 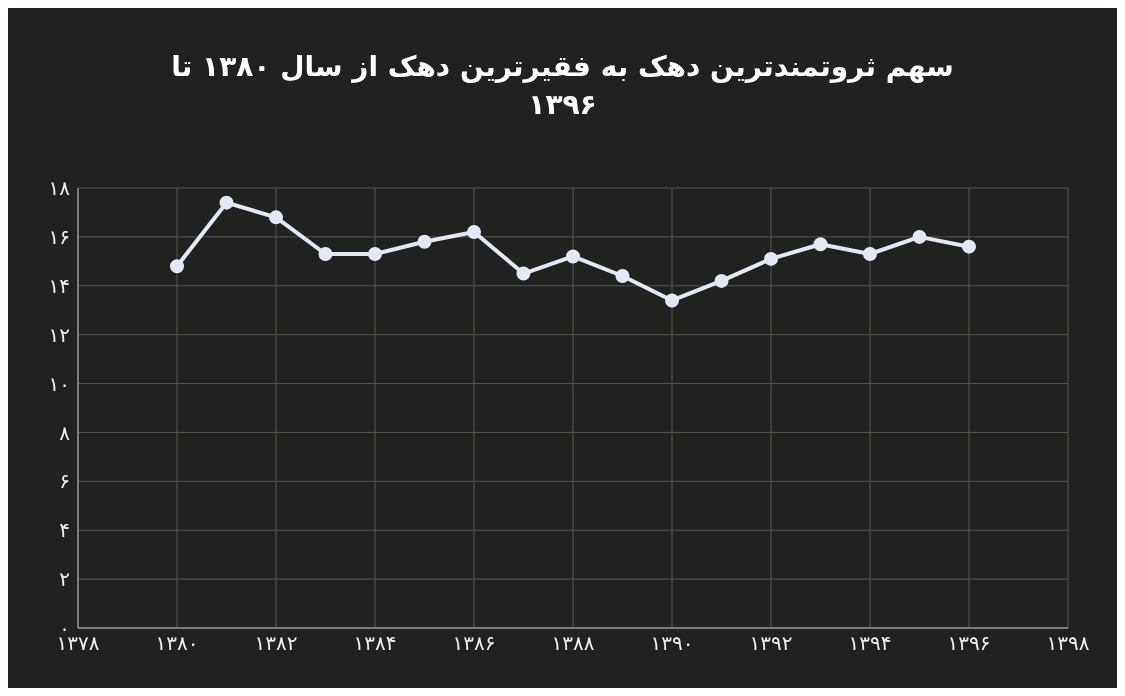 I want to click on y-tick-label: ۸, so click(x=65, y=432).